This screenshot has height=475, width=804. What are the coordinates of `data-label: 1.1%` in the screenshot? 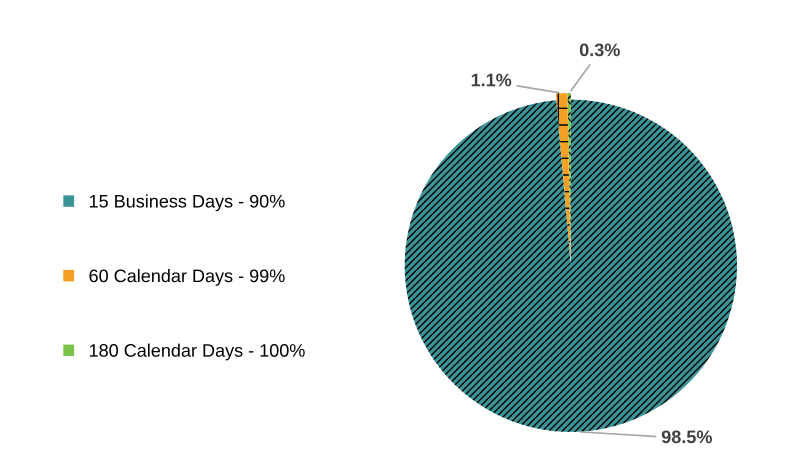 It's located at (492, 80).